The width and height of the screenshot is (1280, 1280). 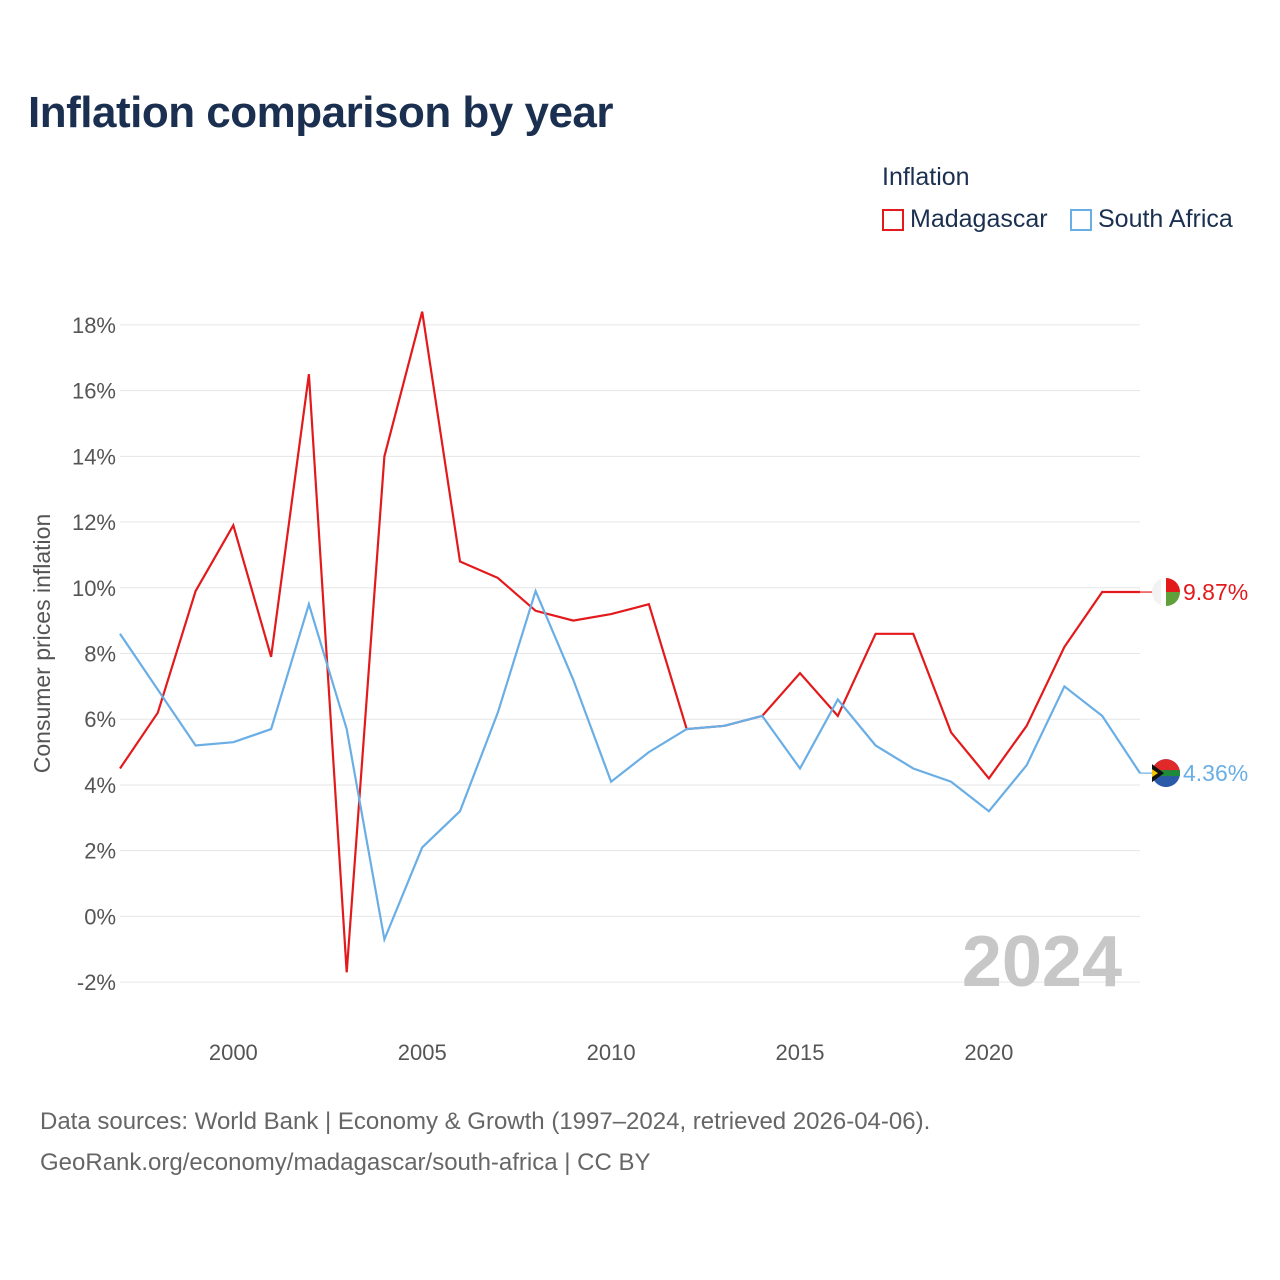 What do you see at coordinates (100, 719) in the screenshot?
I see `y-tick-label: 6%` at bounding box center [100, 719].